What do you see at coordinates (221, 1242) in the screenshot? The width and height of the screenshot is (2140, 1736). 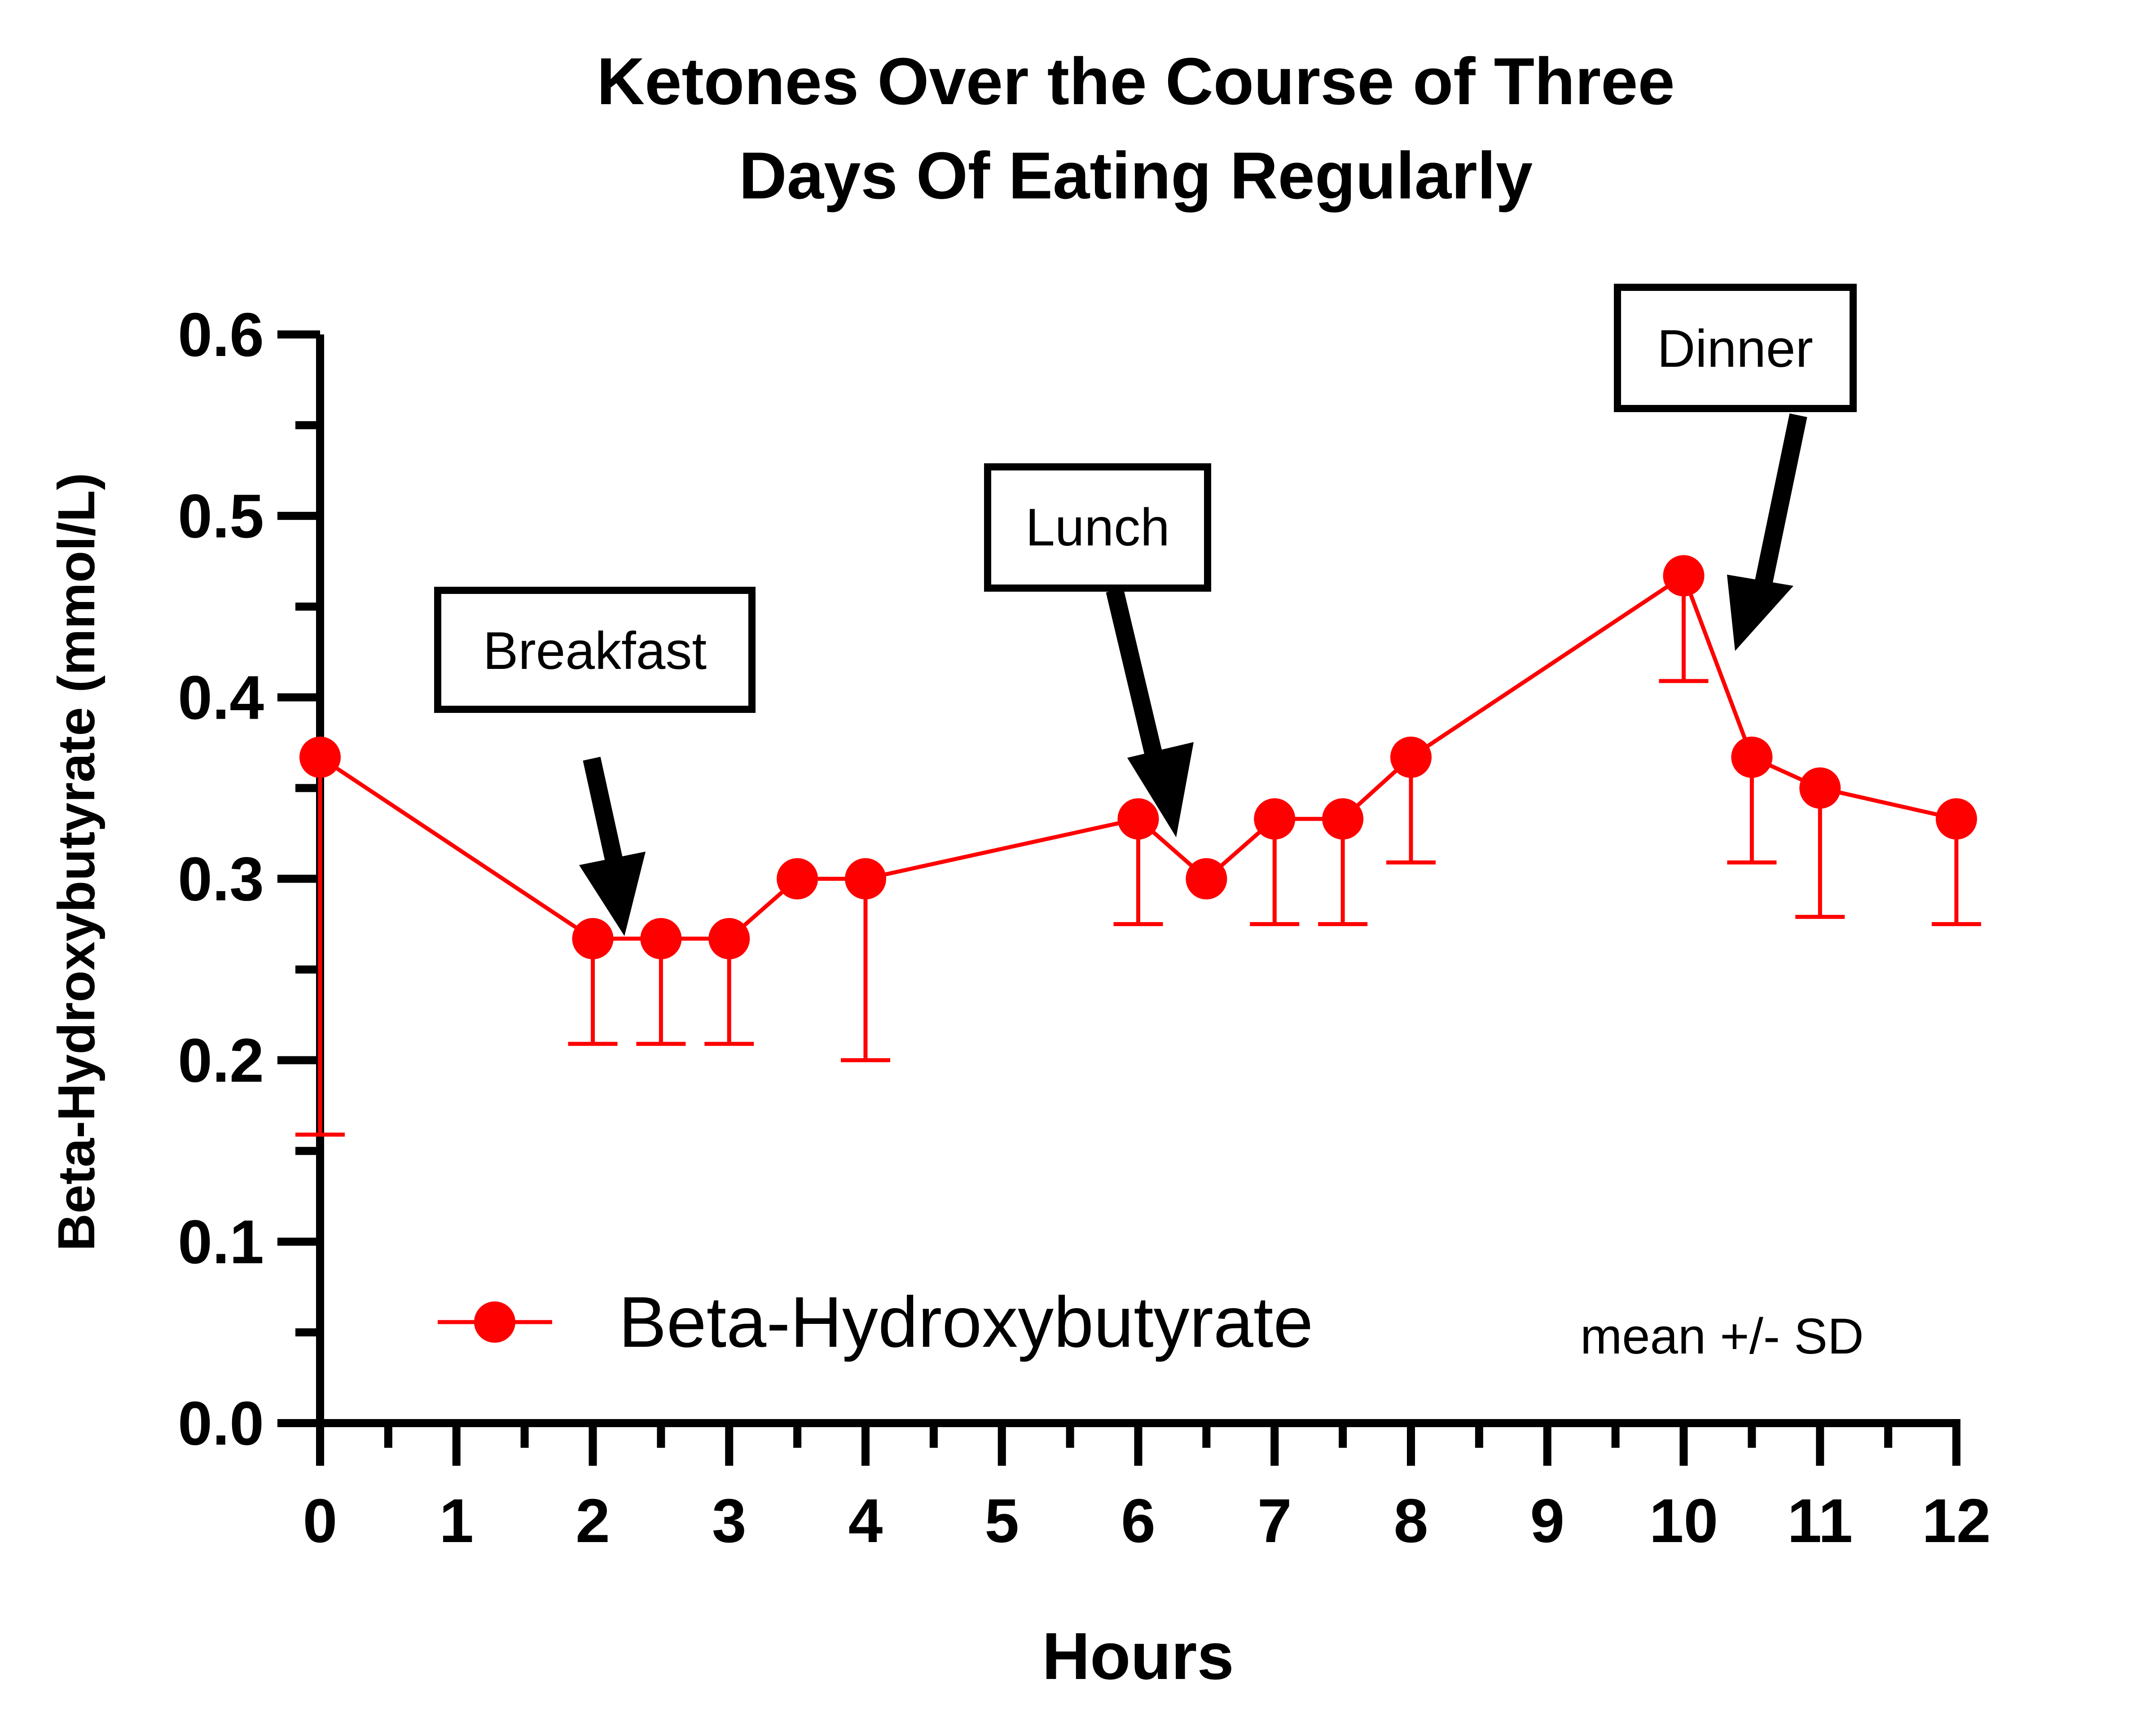 I see `y-tick-label: 0.1` at bounding box center [221, 1242].